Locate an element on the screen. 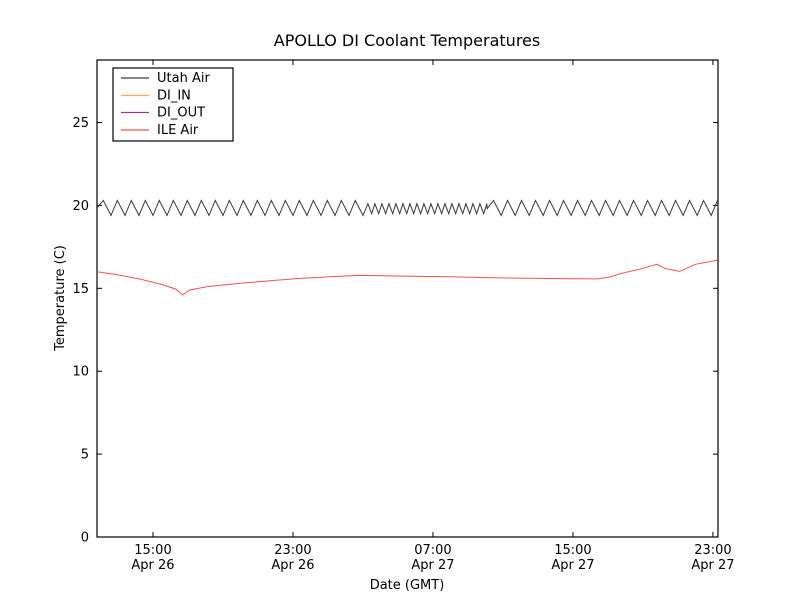  y-tick-label: 5 is located at coordinates (85, 455).